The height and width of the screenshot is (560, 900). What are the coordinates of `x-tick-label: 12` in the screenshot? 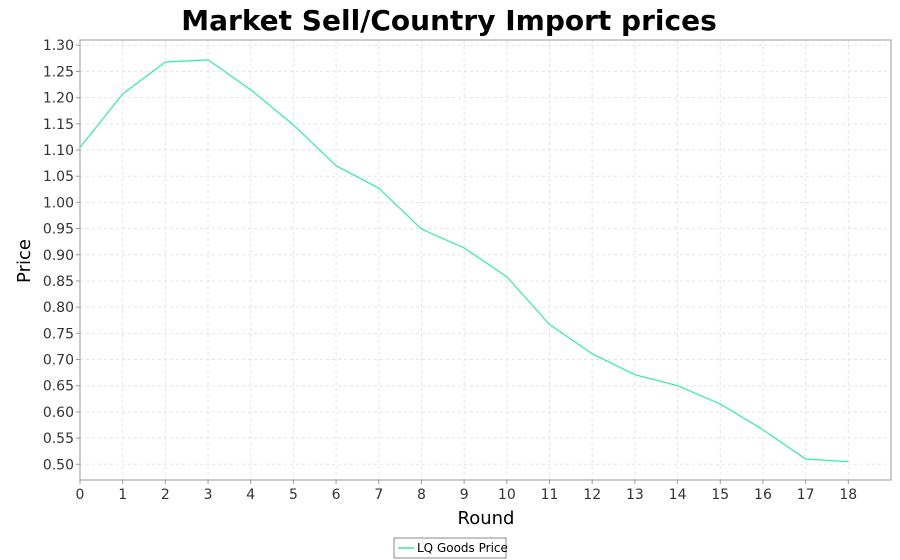 It's located at (592, 495).